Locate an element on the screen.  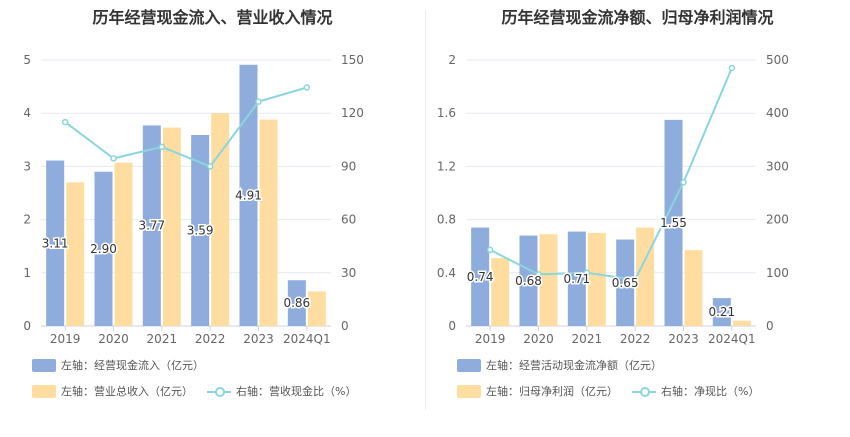
right-axis-tick-label: 300 is located at coordinates (777, 166).